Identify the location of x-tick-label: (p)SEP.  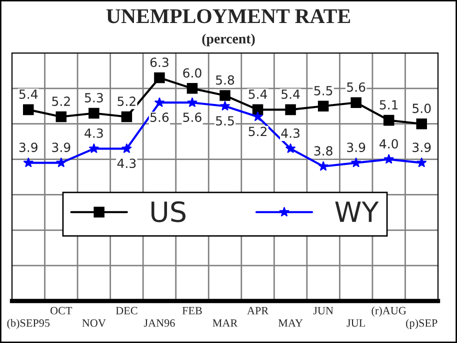
(422, 324).